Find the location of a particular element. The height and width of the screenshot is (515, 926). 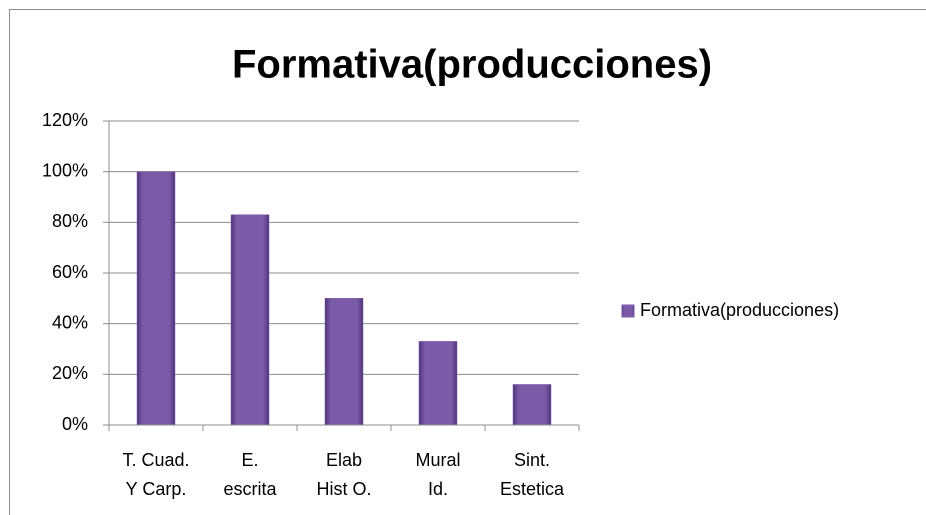

y-tick-label: 100% is located at coordinates (65, 170).